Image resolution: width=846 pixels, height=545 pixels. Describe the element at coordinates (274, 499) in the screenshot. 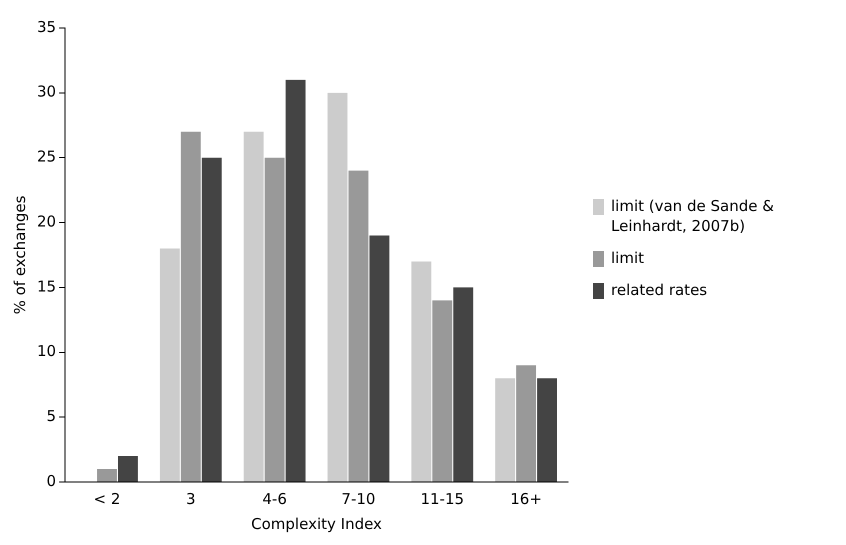

I see `x-tick-label: 4-6` at that location.